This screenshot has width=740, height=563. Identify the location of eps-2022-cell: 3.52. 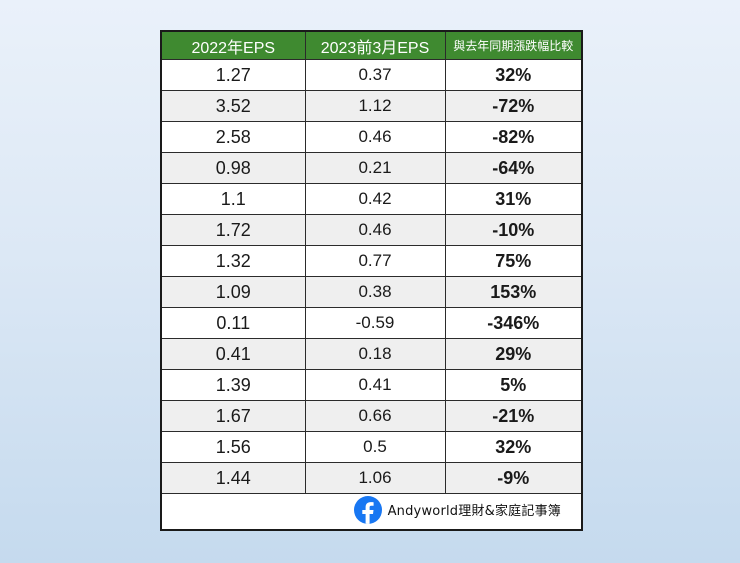
(234, 106).